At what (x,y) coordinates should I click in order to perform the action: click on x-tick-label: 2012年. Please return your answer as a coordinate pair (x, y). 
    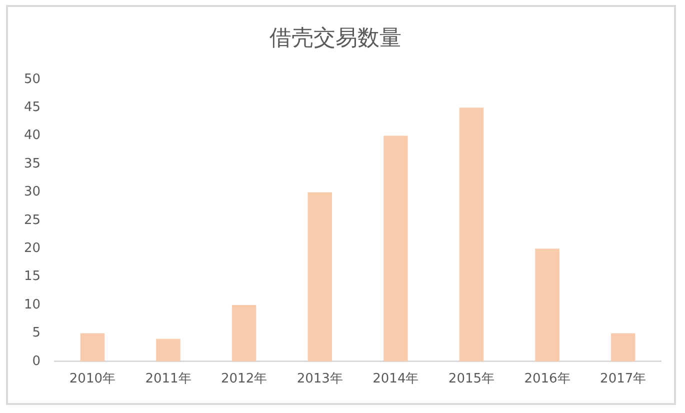
    Looking at the image, I should click on (244, 379).